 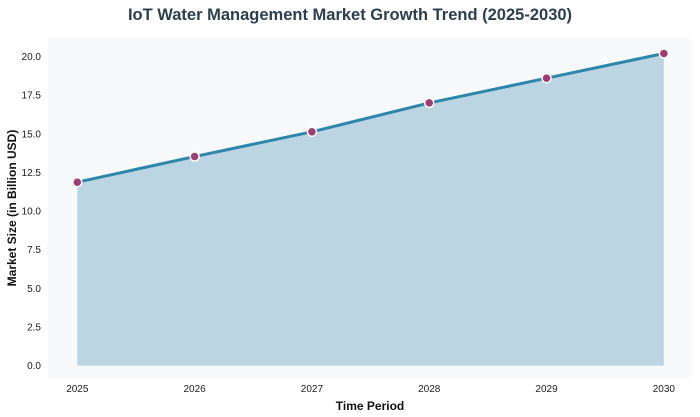 What do you see at coordinates (429, 103) in the screenshot?
I see `data-point-2028` at bounding box center [429, 103].